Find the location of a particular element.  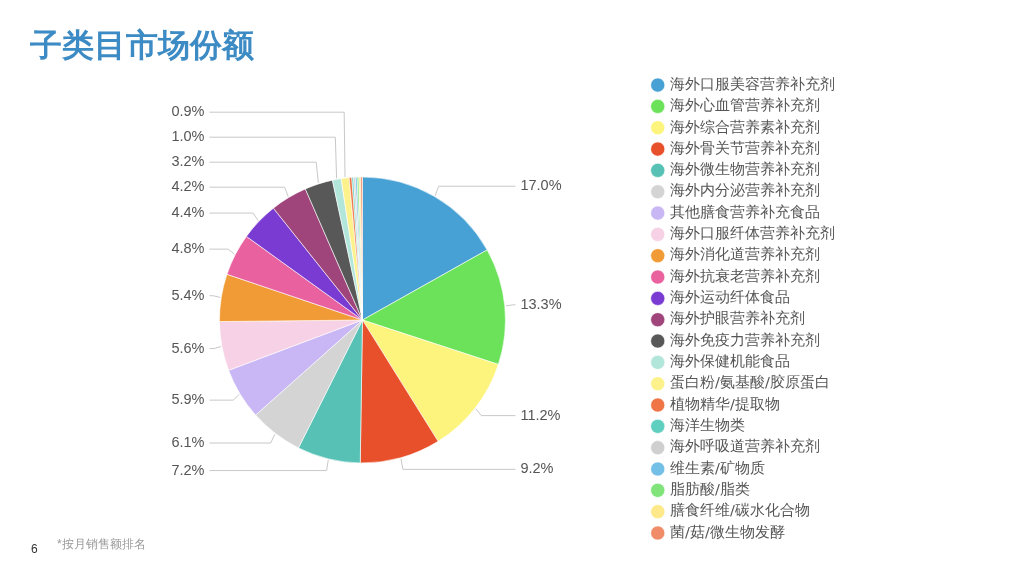

data-label: 4.2% is located at coordinates (188, 186).